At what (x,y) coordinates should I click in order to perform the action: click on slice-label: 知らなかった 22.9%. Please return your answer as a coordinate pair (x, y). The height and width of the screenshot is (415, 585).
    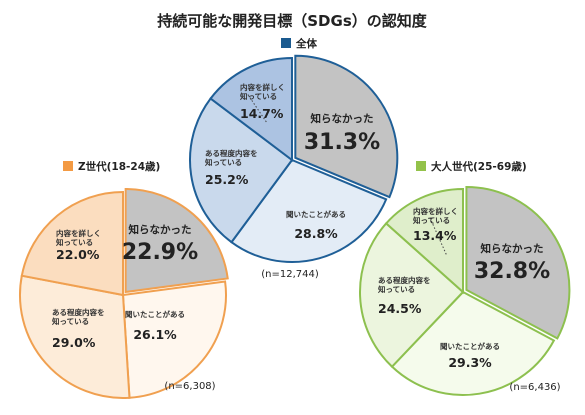
    Looking at the image, I should click on (160, 244).